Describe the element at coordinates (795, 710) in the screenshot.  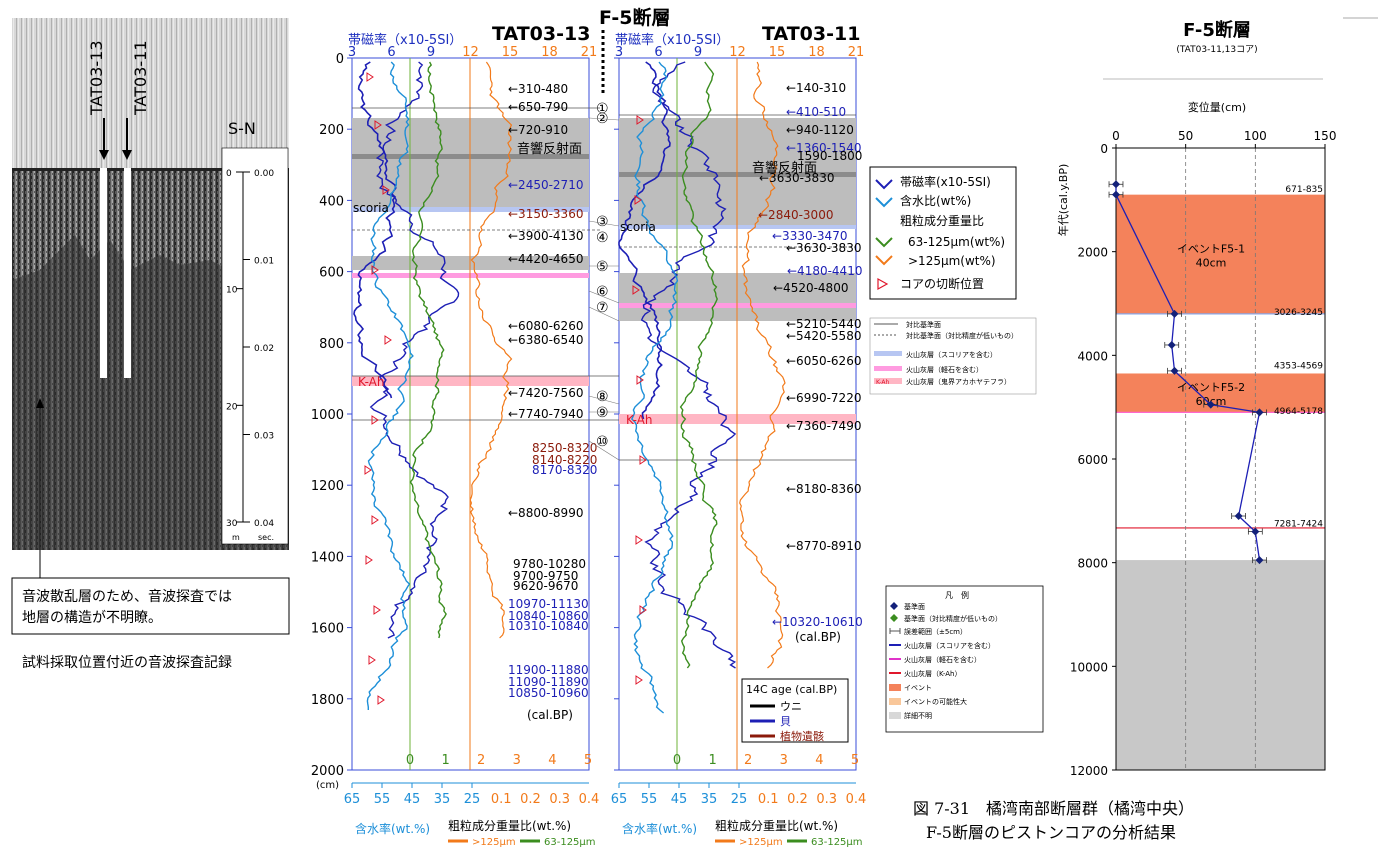
I see `c14-legend` at that location.